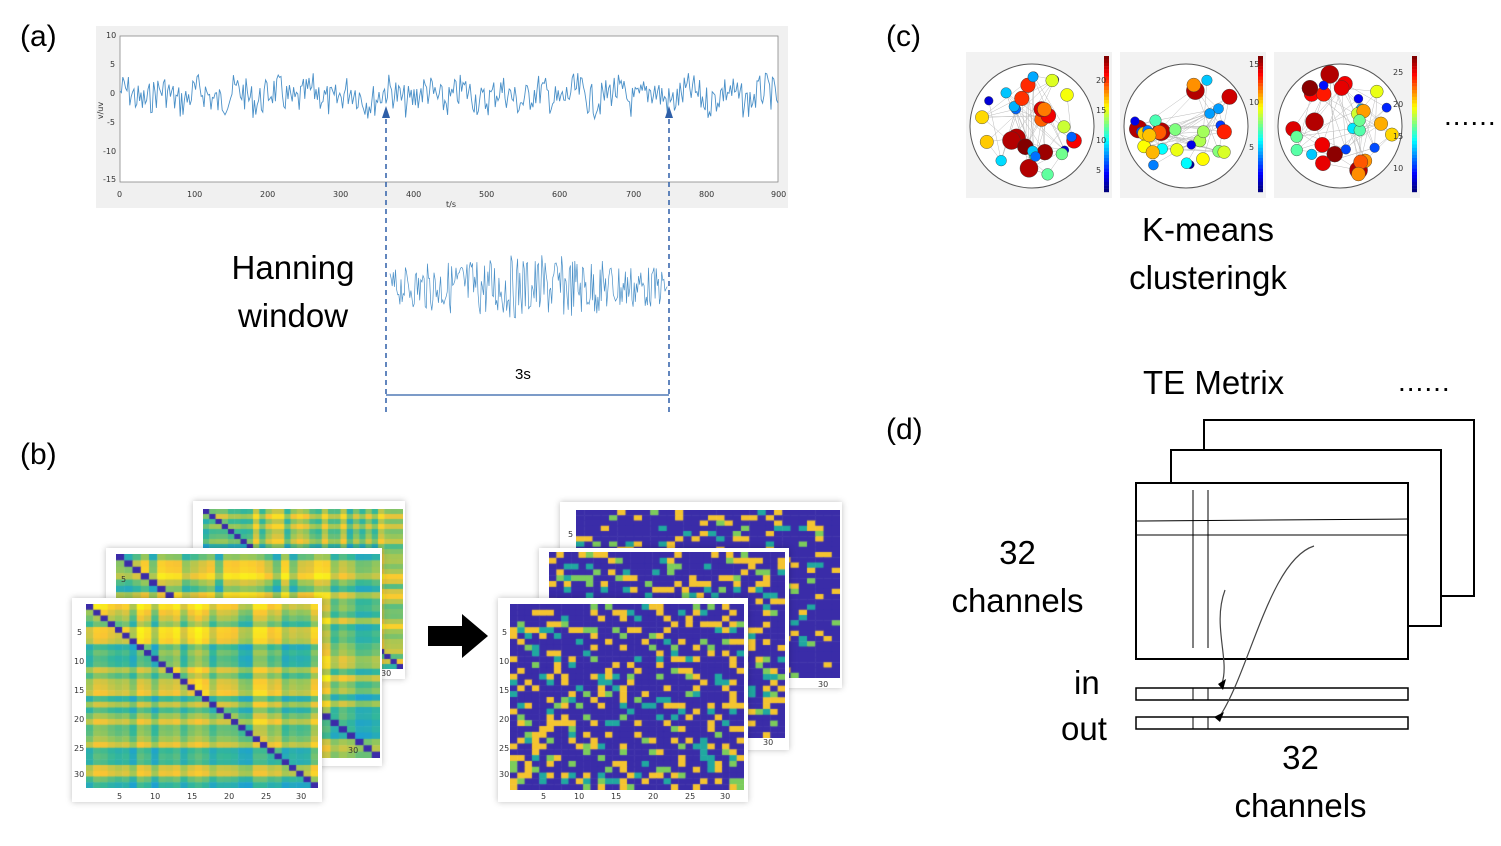 This screenshot has width=1501, height=846. Describe the element at coordinates (113, 93) in the screenshot. I see `y-tick: 0` at that location.